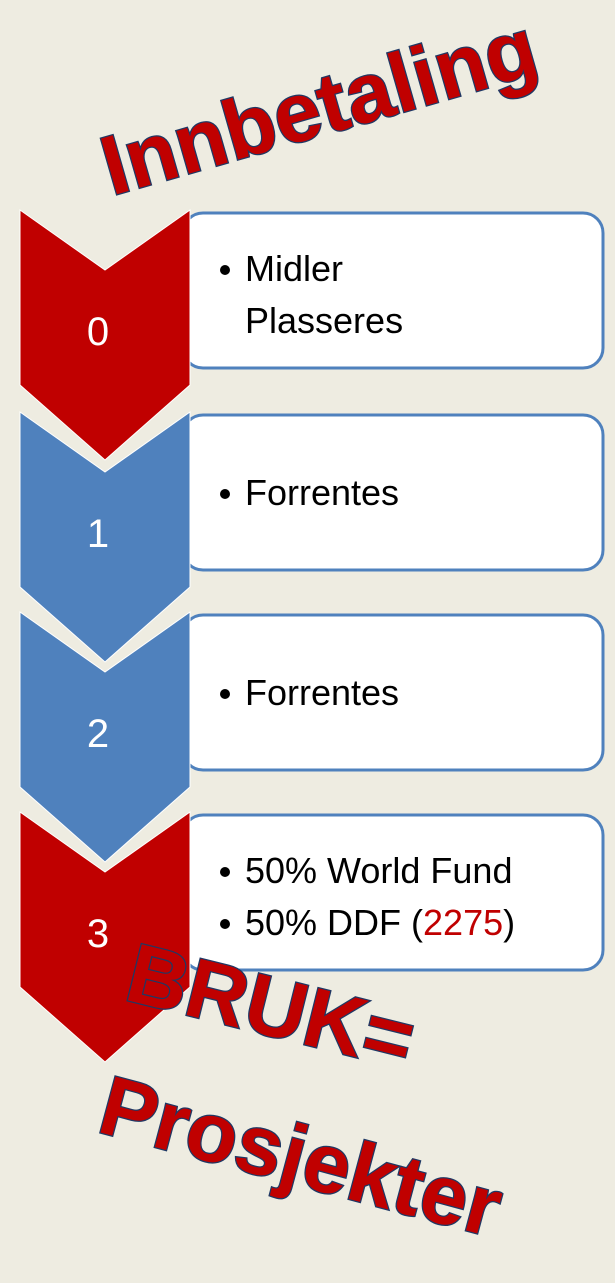 The image size is (615, 1283). I want to click on chevron-group: 2, so click(105, 737).